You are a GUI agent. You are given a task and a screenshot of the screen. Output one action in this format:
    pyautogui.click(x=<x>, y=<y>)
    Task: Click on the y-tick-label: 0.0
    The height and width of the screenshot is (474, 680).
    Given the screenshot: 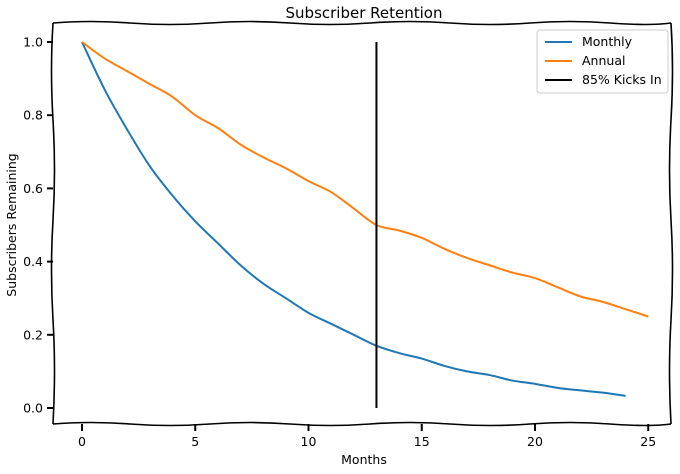 What is the action you would take?
    pyautogui.click(x=33, y=408)
    